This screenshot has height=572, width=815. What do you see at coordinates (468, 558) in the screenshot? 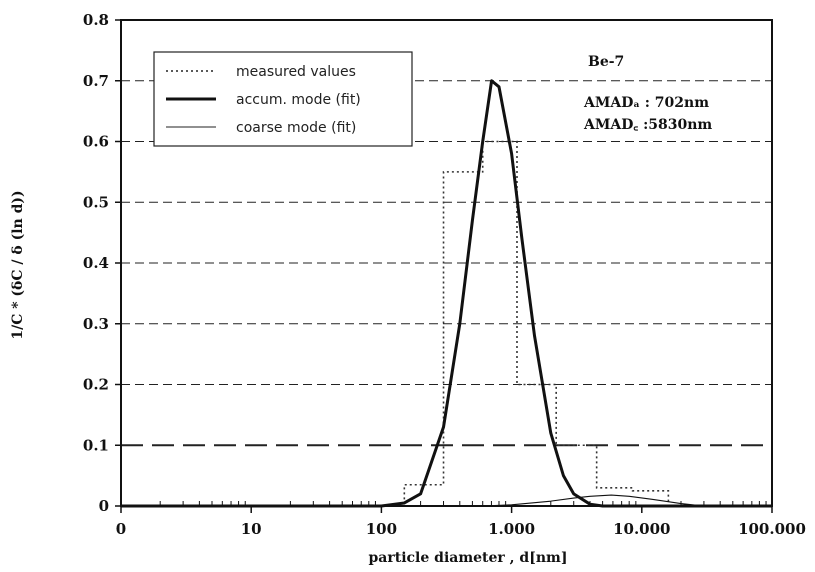
I see `x-axis-title: particle diameter , d[nm]` at bounding box center [468, 558].